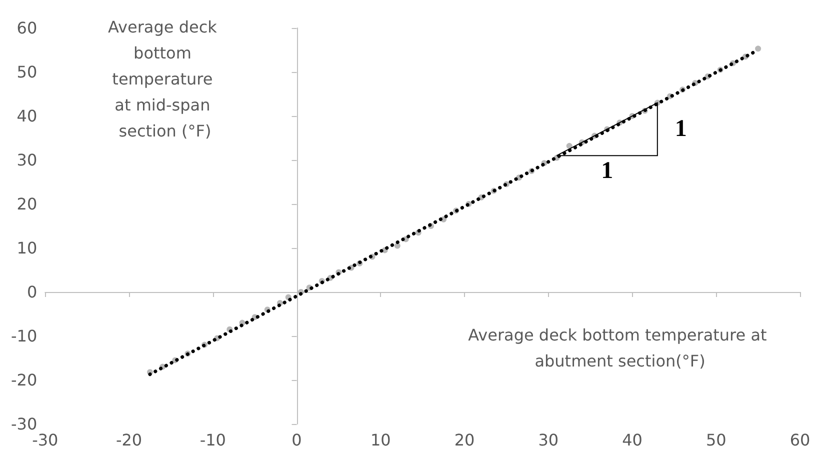 The image size is (825, 456). Describe the element at coordinates (45, 440) in the screenshot. I see `x-tick-label: -30` at that location.